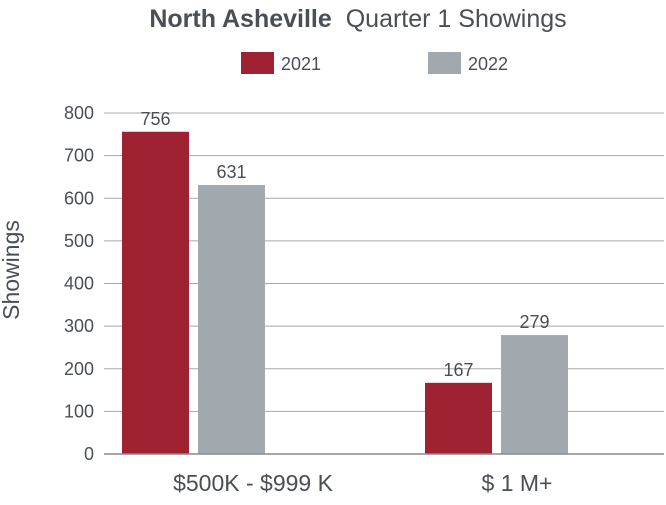  I want to click on x-tick-label: $500K - $999 K, so click(253, 483).